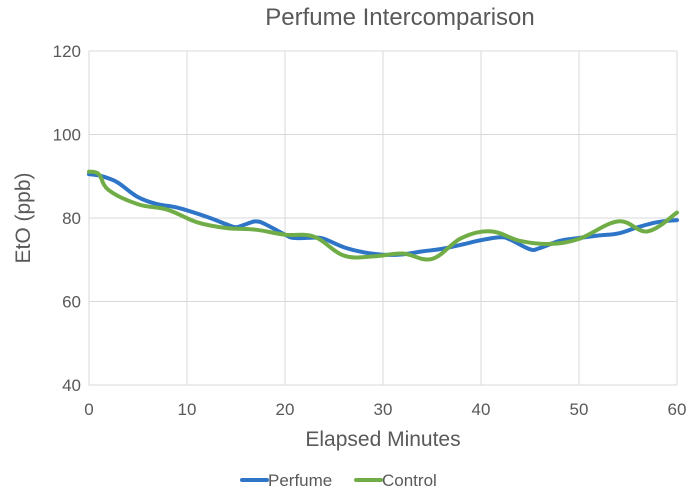  I want to click on legend: Perfume Control, so click(338, 480).